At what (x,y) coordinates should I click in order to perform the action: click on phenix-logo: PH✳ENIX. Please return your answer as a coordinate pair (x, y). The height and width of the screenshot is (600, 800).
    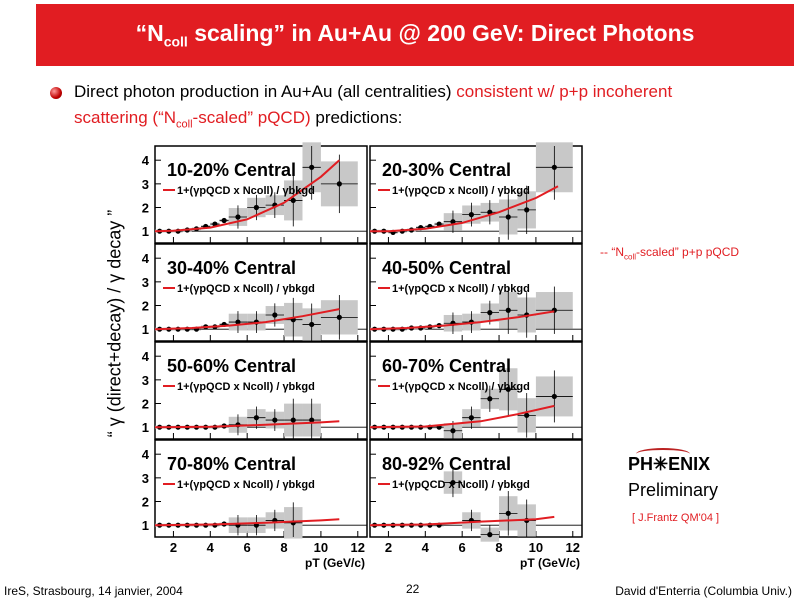
    Looking at the image, I should click on (669, 464).